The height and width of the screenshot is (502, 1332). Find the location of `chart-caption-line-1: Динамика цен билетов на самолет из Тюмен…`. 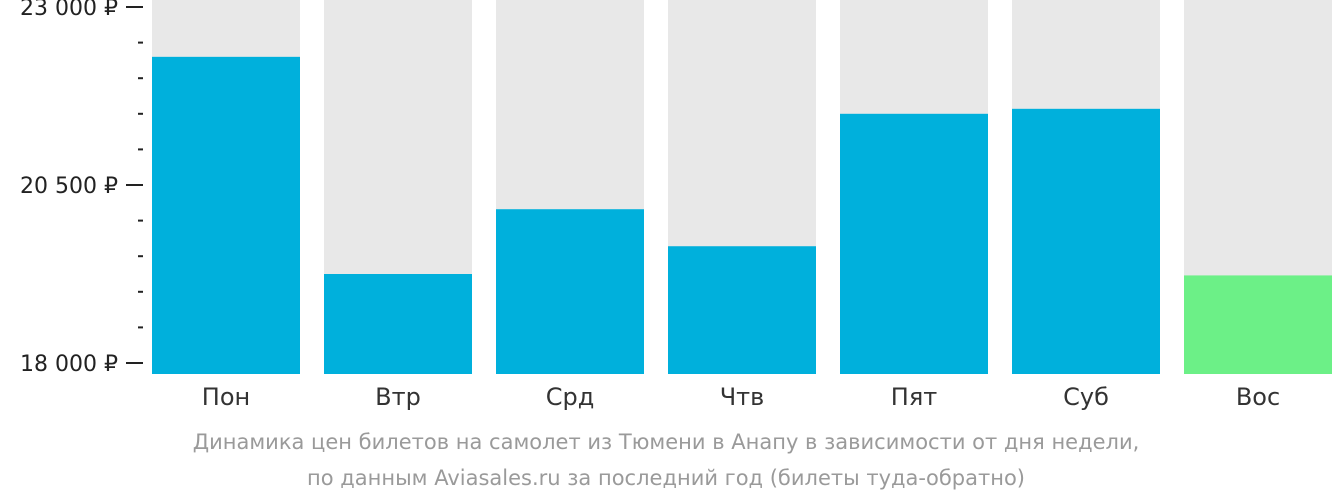

chart-caption-line-1: Динамика цен билетов на самолет из Тюмен… is located at coordinates (666, 442).